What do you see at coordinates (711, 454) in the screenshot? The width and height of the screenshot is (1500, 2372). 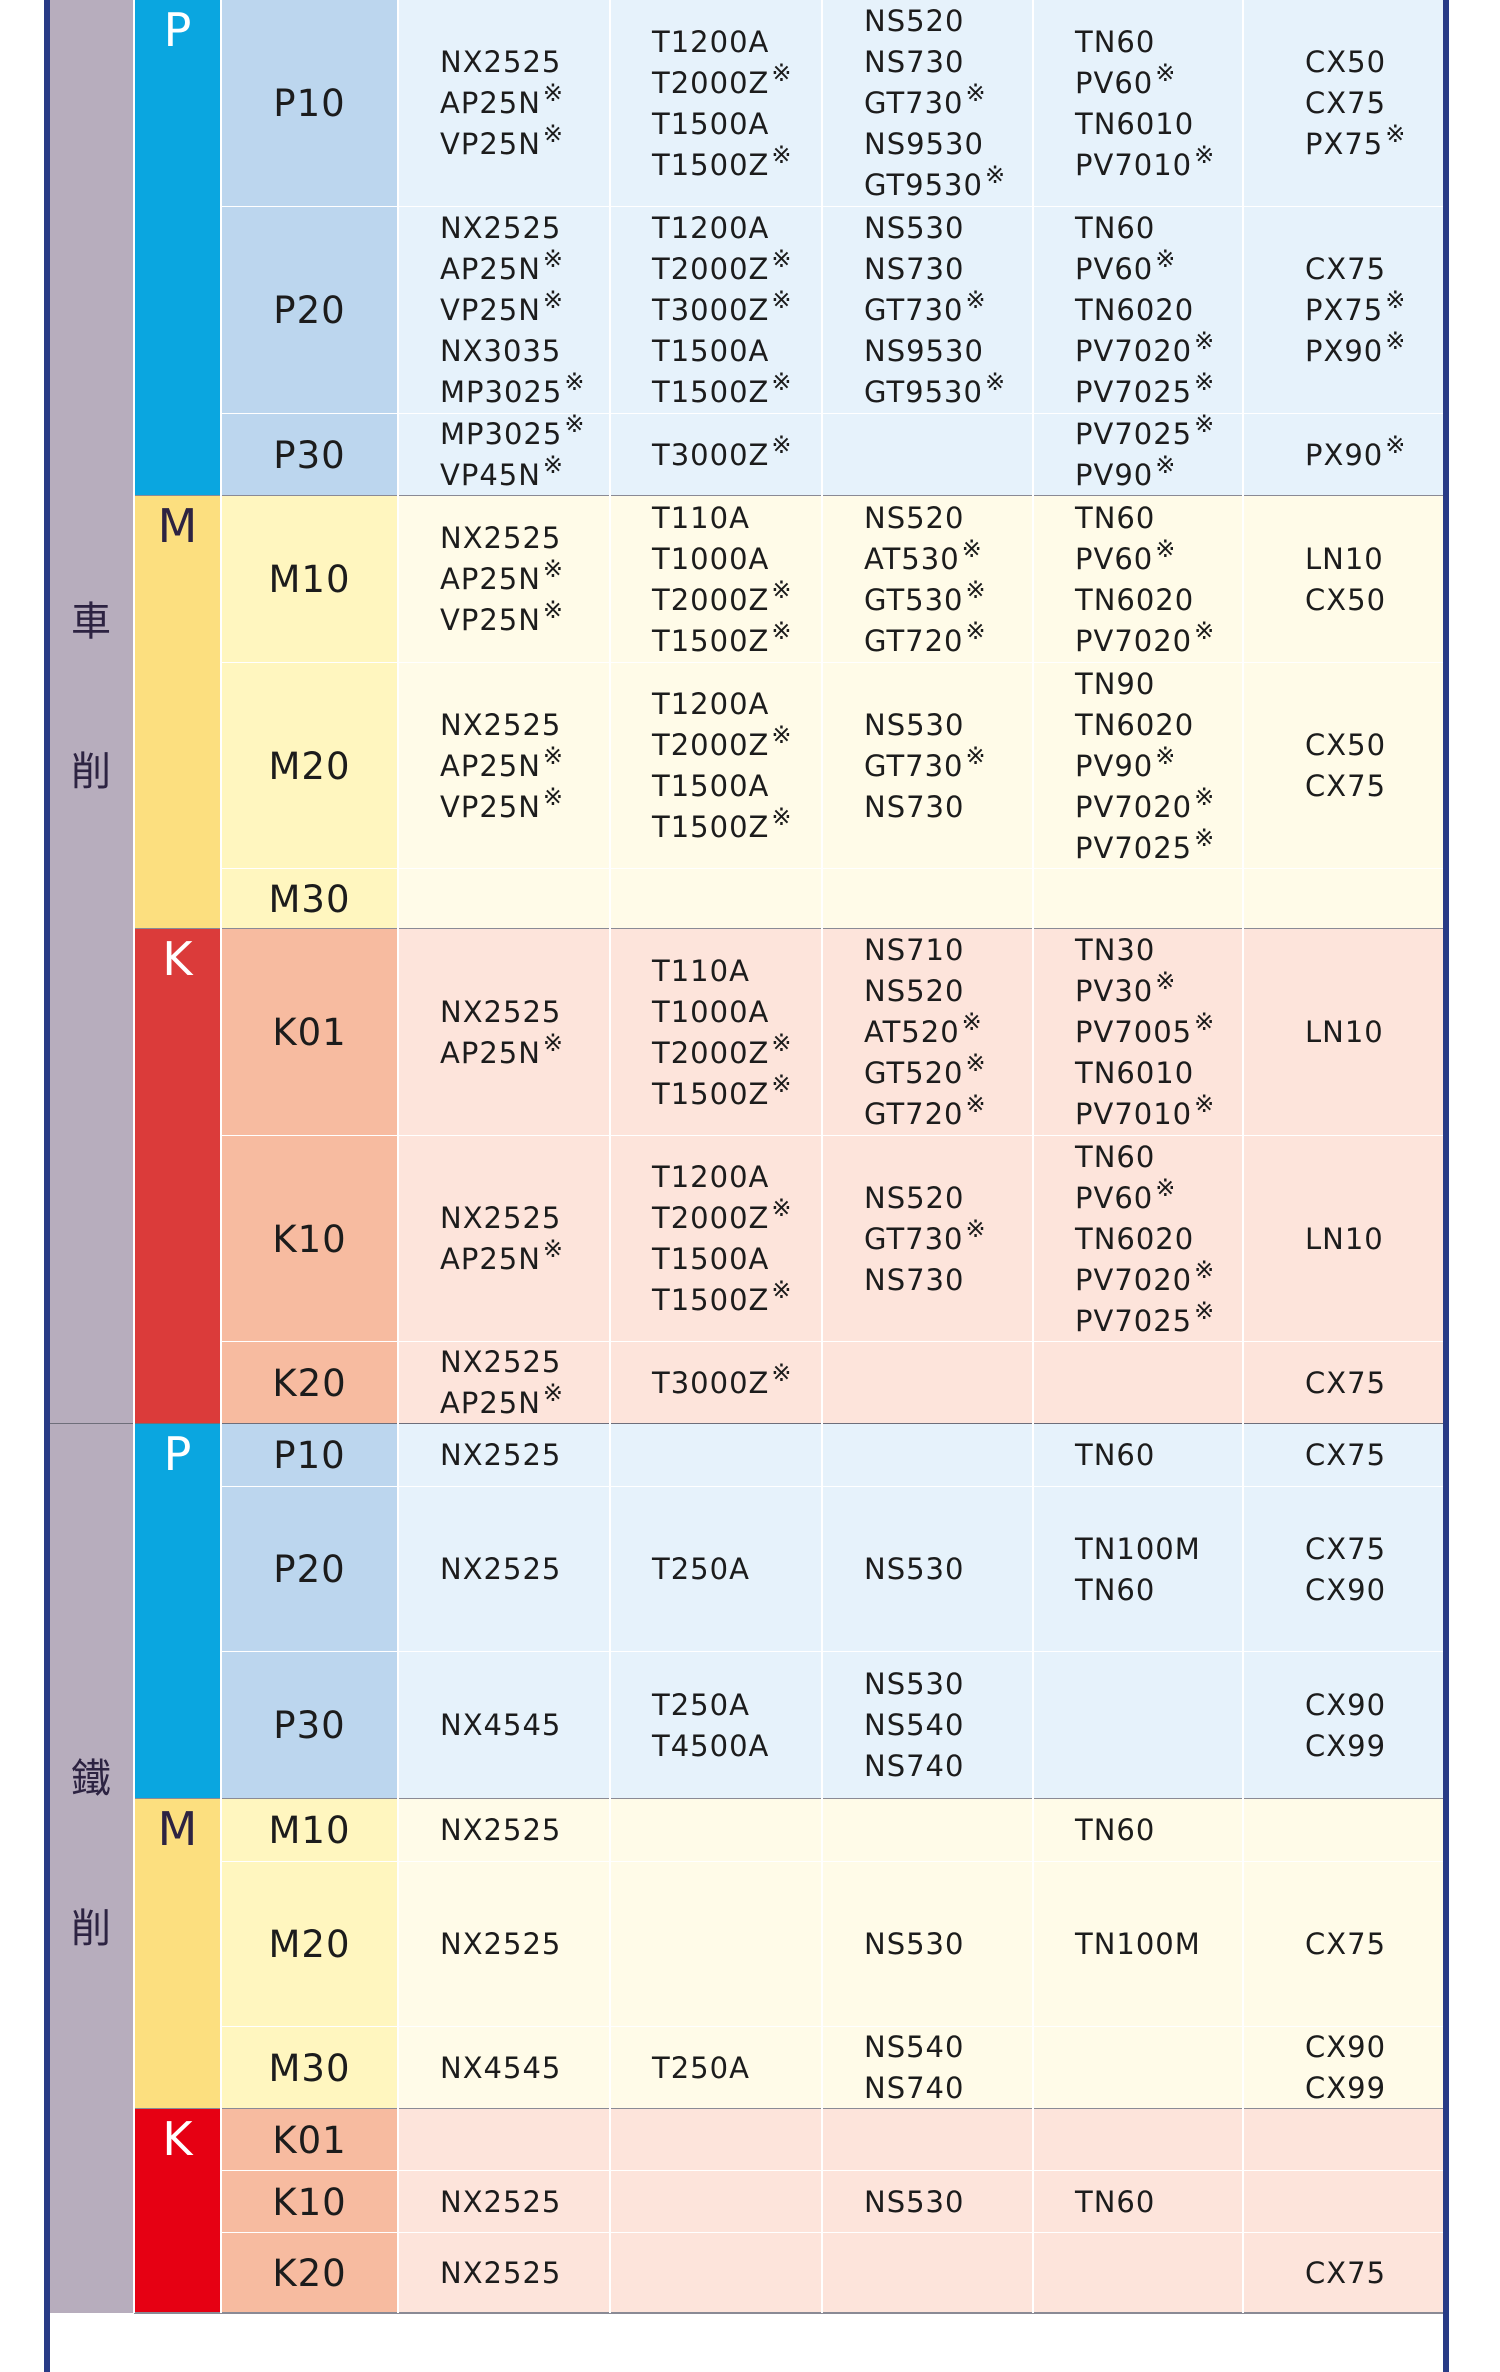 I see `grade-code-text: T3000Z` at bounding box center [711, 454].